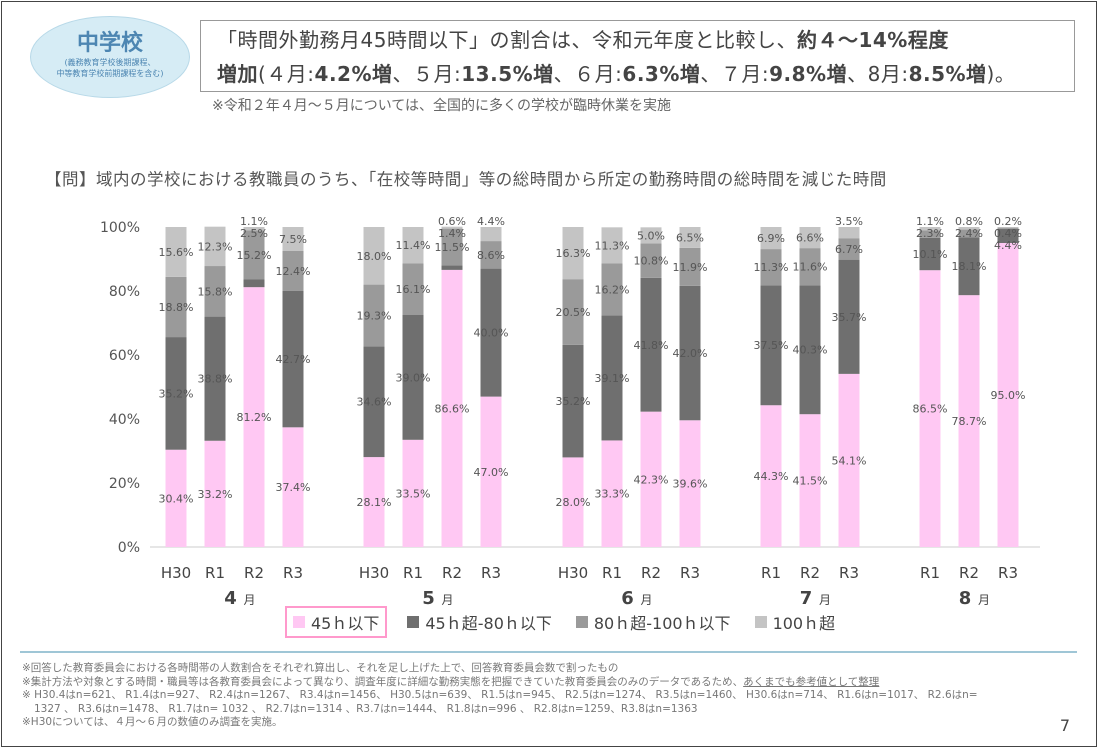 This screenshot has width=1100, height=750. What do you see at coordinates (810, 350) in the screenshot?
I see `data-label: 40.3%` at bounding box center [810, 350].